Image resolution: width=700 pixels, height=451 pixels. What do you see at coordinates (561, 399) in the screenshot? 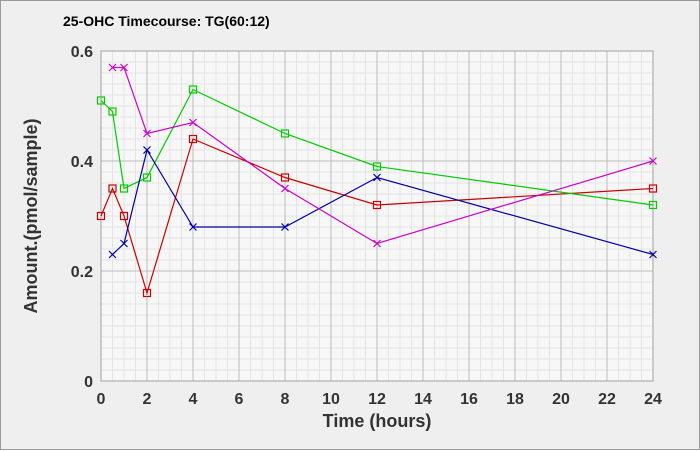
I see `x-tick-label: 20` at bounding box center [561, 399].